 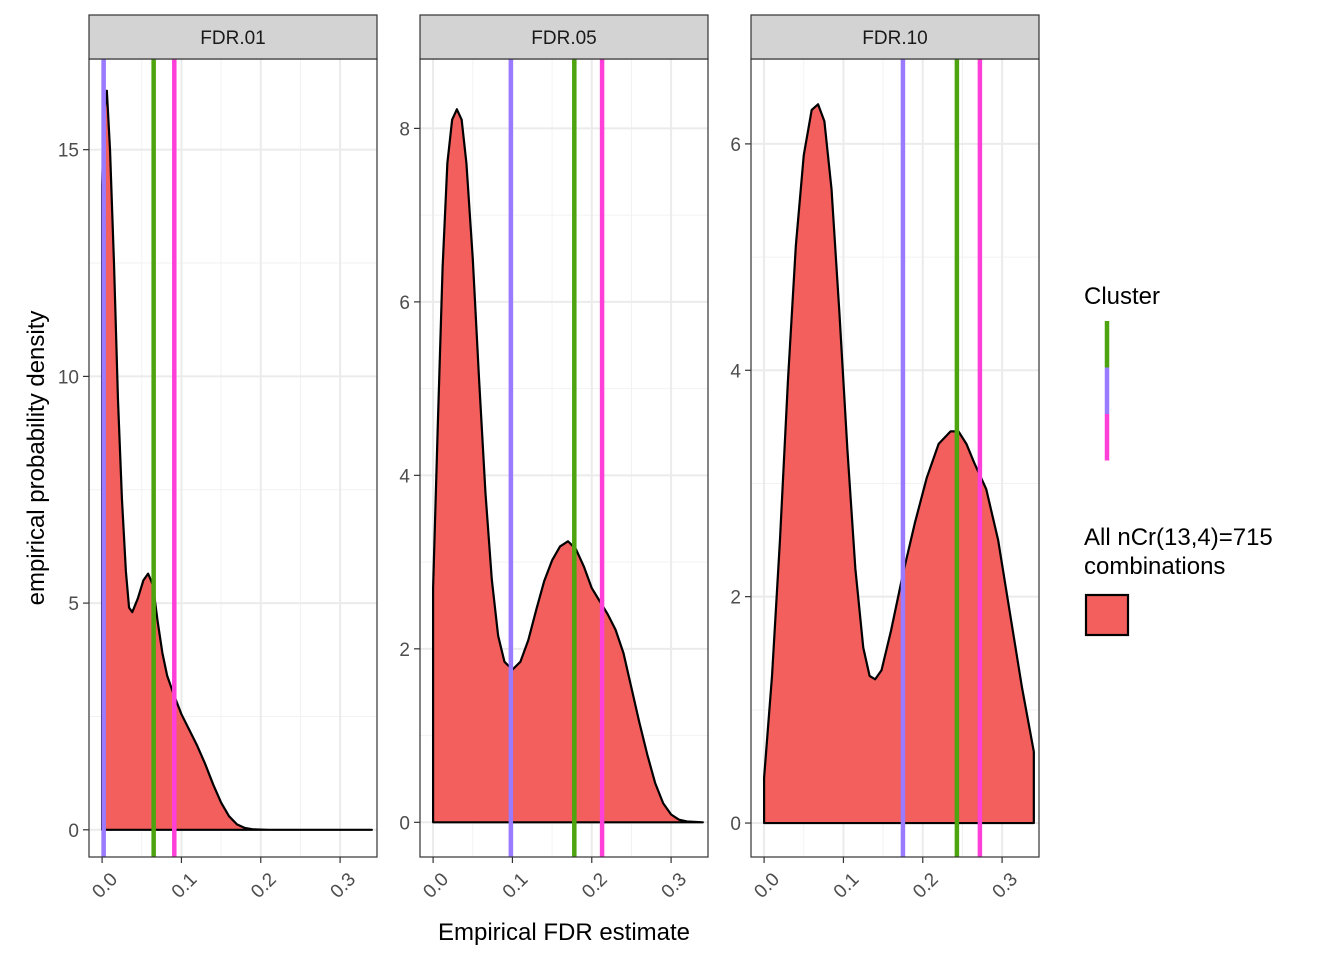 What do you see at coordinates (68, 377) in the screenshot?
I see `y-tick-label: 10` at bounding box center [68, 377].